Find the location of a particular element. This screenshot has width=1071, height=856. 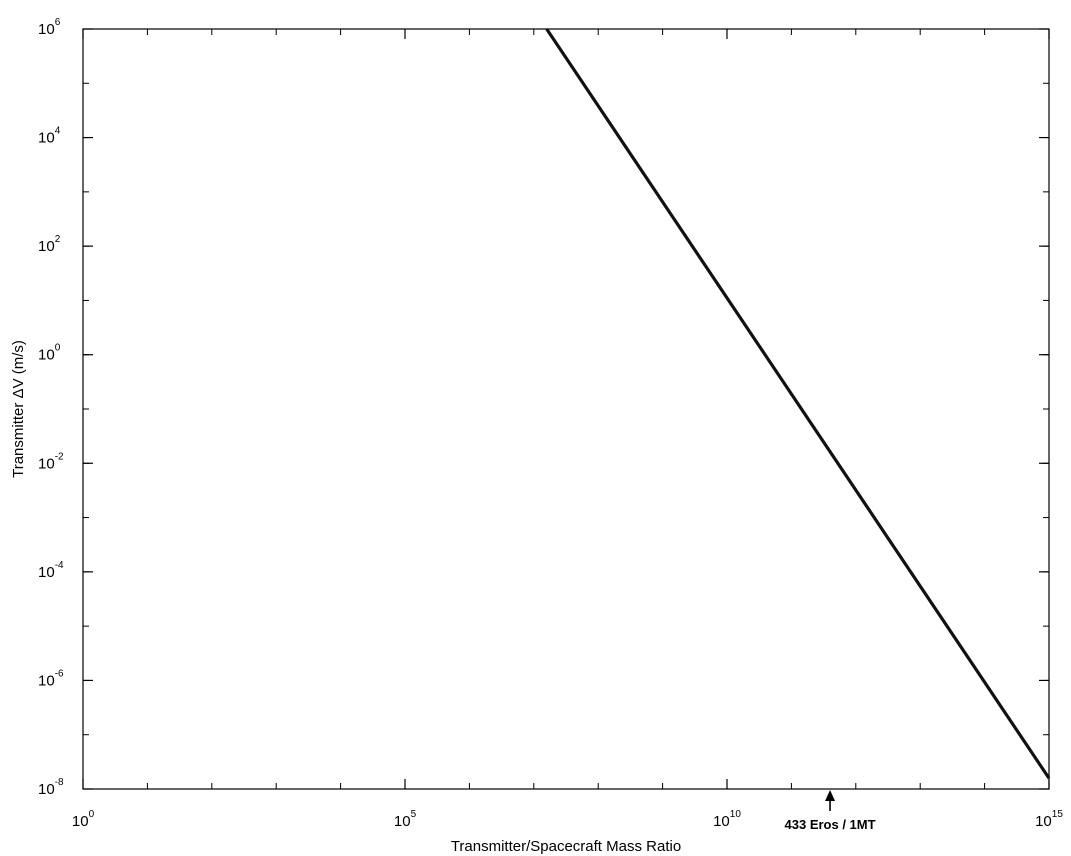

annotation-layer: 433 Eros / 1MT is located at coordinates (830, 811).